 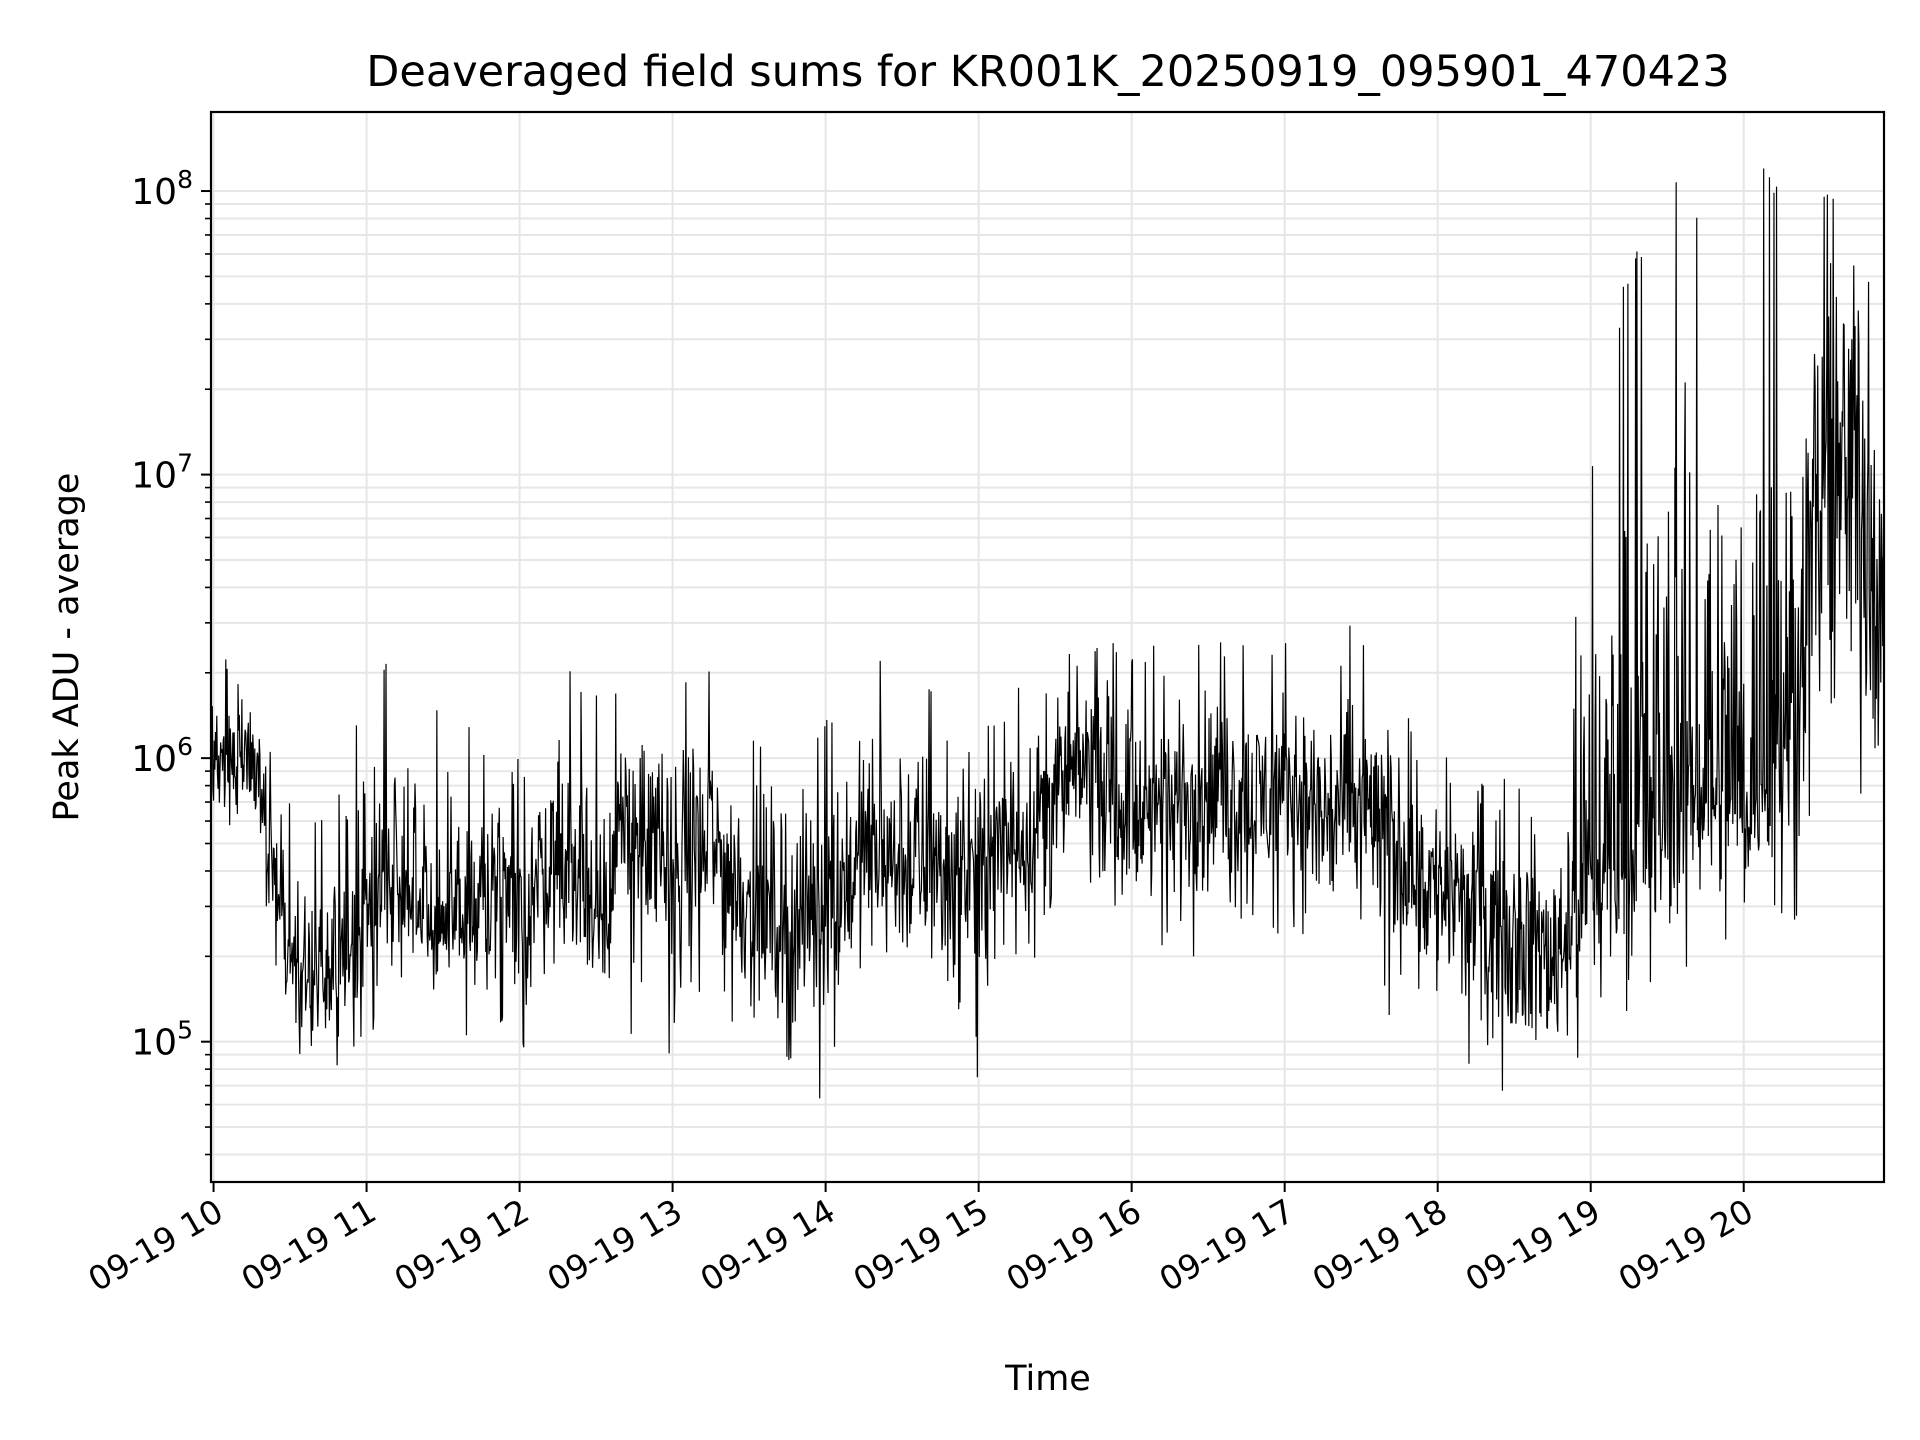 What do you see at coordinates (162, 189) in the screenshot?
I see `y-tick-label: 10⁸` at bounding box center [162, 189].